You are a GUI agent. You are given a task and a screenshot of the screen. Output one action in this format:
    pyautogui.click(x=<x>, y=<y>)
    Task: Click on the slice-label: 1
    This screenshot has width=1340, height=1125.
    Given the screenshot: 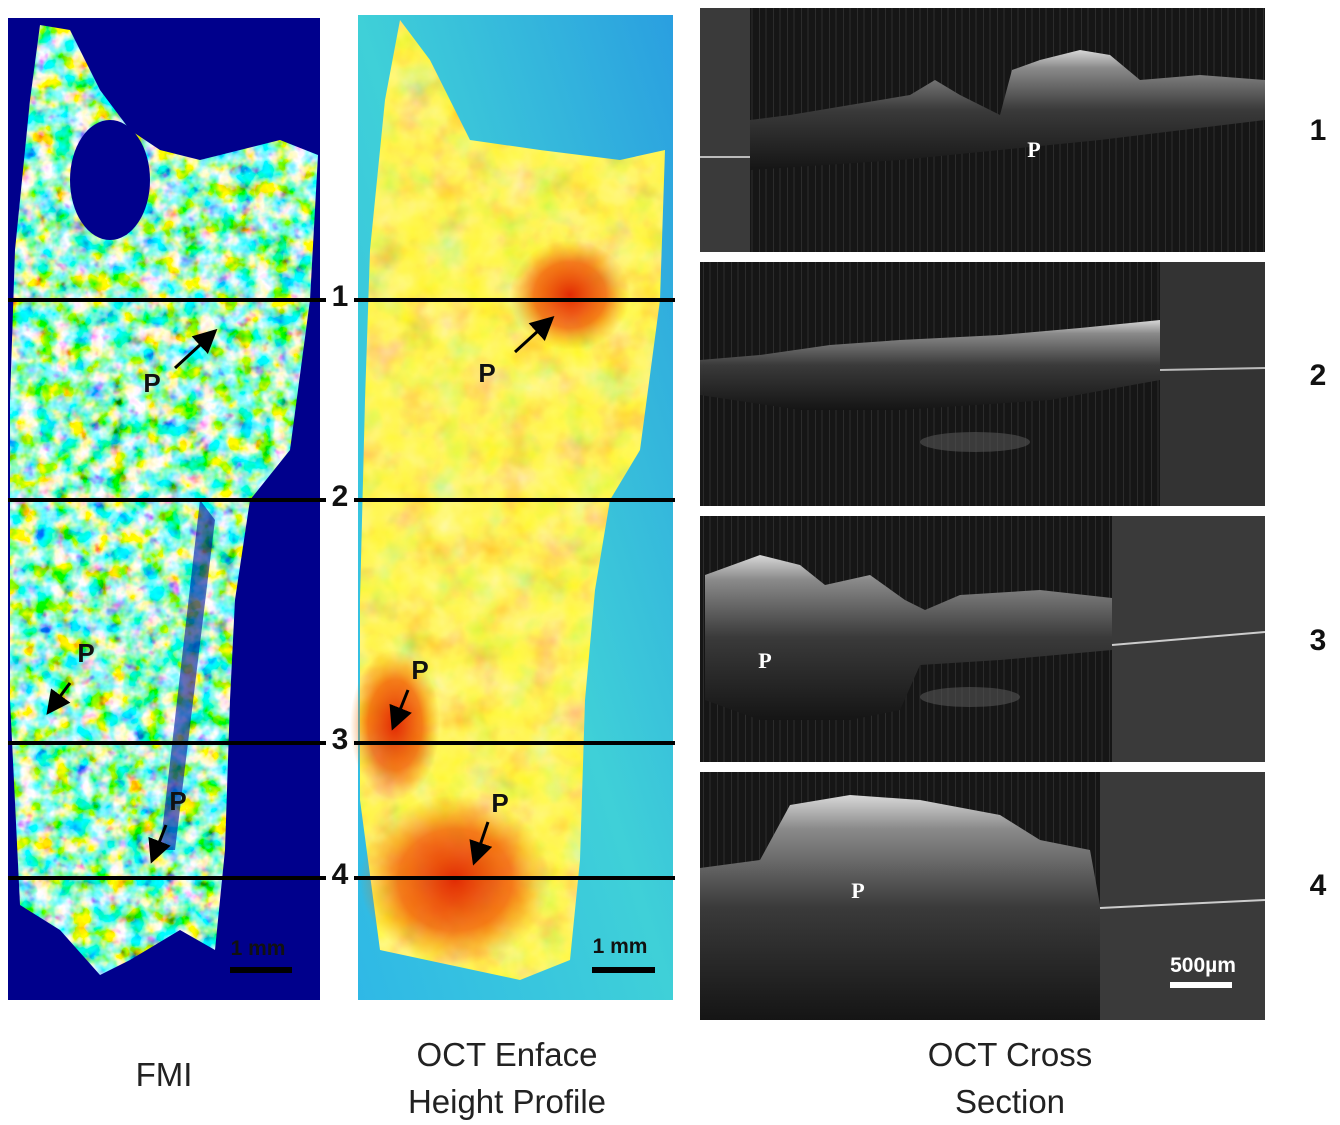 What is the action you would take?
    pyautogui.click(x=1318, y=130)
    